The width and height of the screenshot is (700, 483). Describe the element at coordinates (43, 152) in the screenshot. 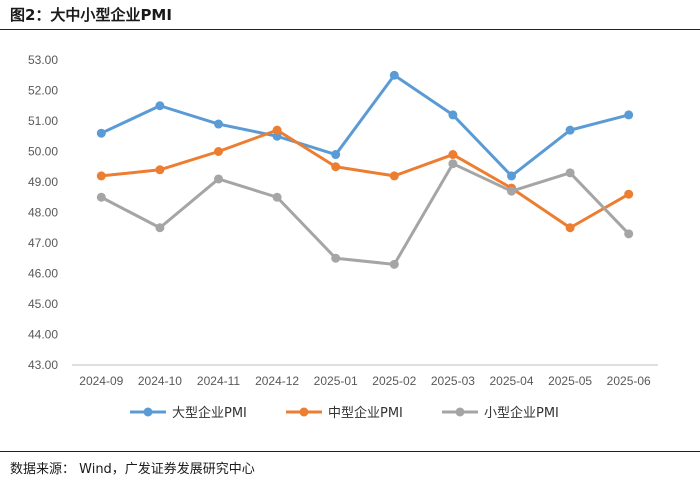

I see `y-tick-label: 50.00` at that location.